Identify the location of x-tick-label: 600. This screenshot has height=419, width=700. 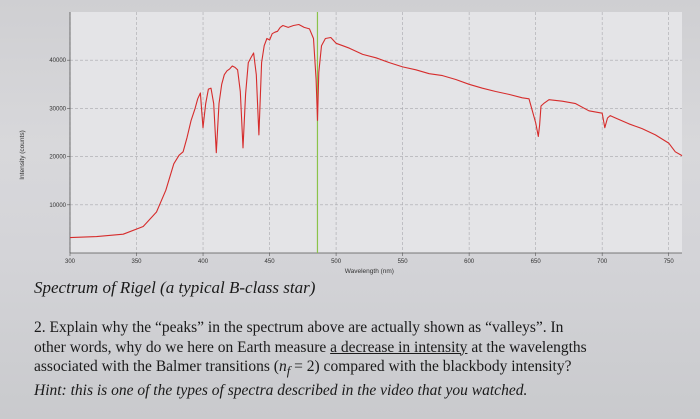
(469, 262).